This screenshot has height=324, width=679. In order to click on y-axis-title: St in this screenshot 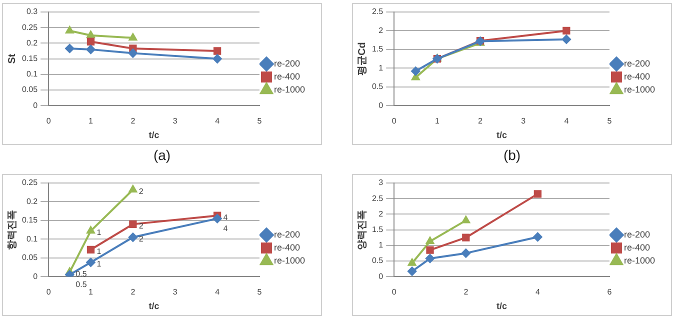, I will do `click(12, 58)`.